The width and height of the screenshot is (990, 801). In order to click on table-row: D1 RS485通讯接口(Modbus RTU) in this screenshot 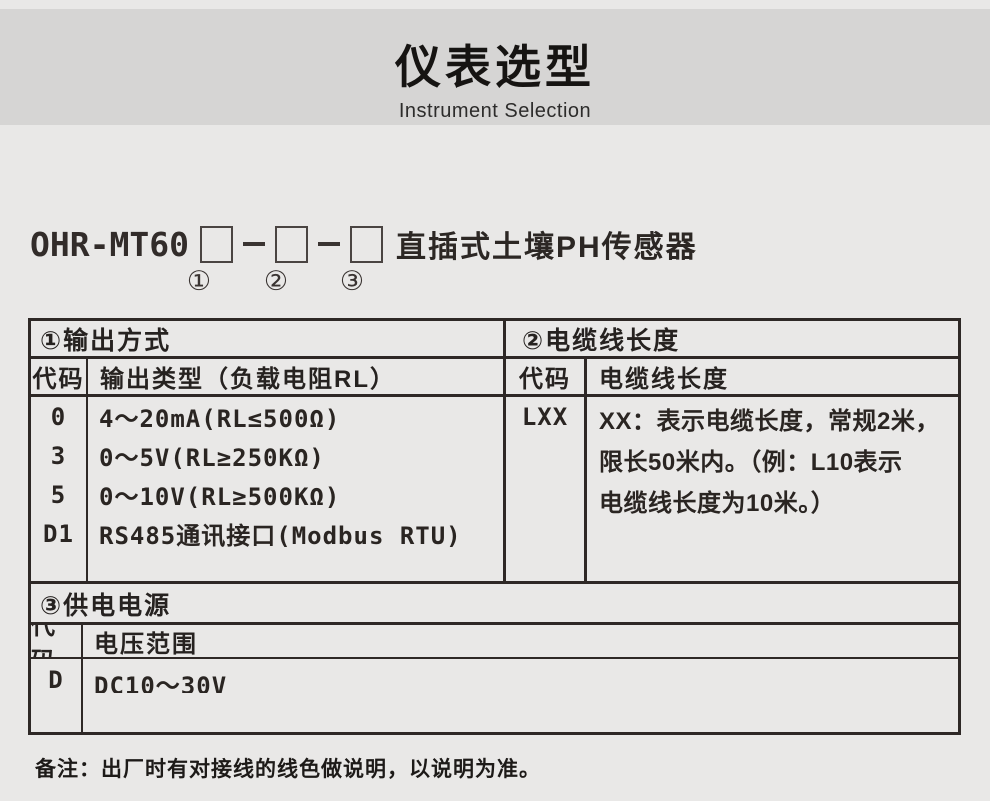, I will do `click(267, 533)`.